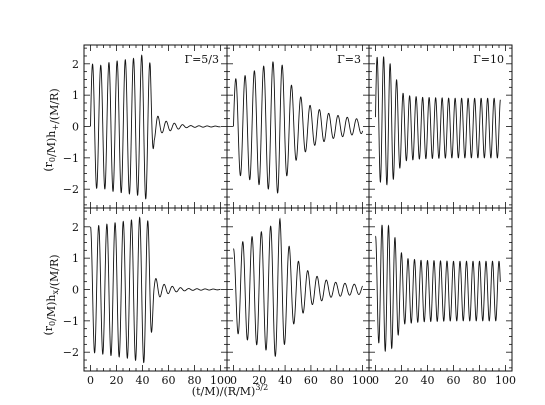 The image size is (545, 405). Describe the element at coordinates (230, 390) in the screenshot. I see `x-axis-label: (t/M)/(R/M)3/2` at that location.